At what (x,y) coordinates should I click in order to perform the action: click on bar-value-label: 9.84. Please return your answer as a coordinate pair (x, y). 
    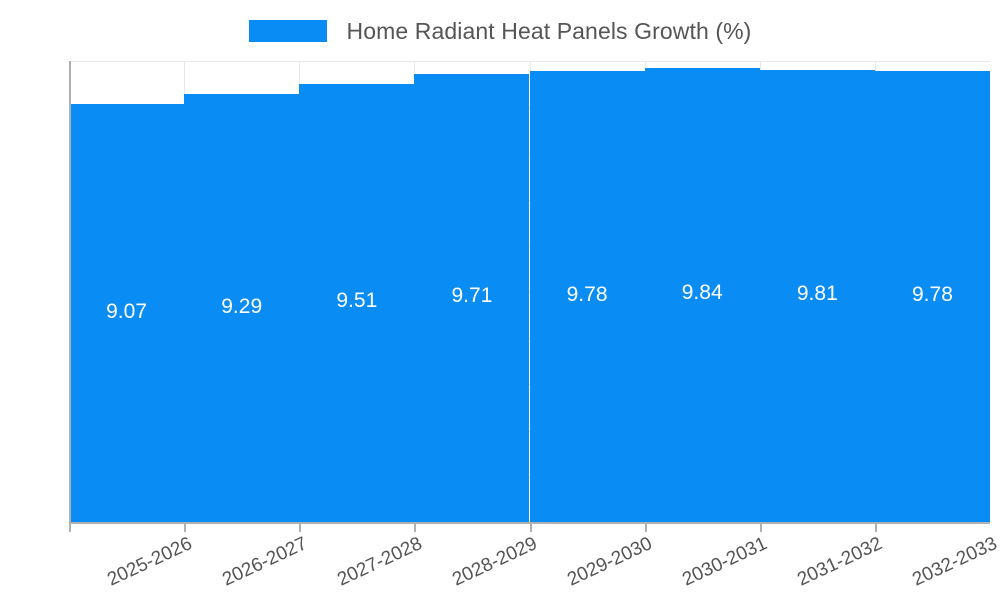
    Looking at the image, I should click on (702, 293).